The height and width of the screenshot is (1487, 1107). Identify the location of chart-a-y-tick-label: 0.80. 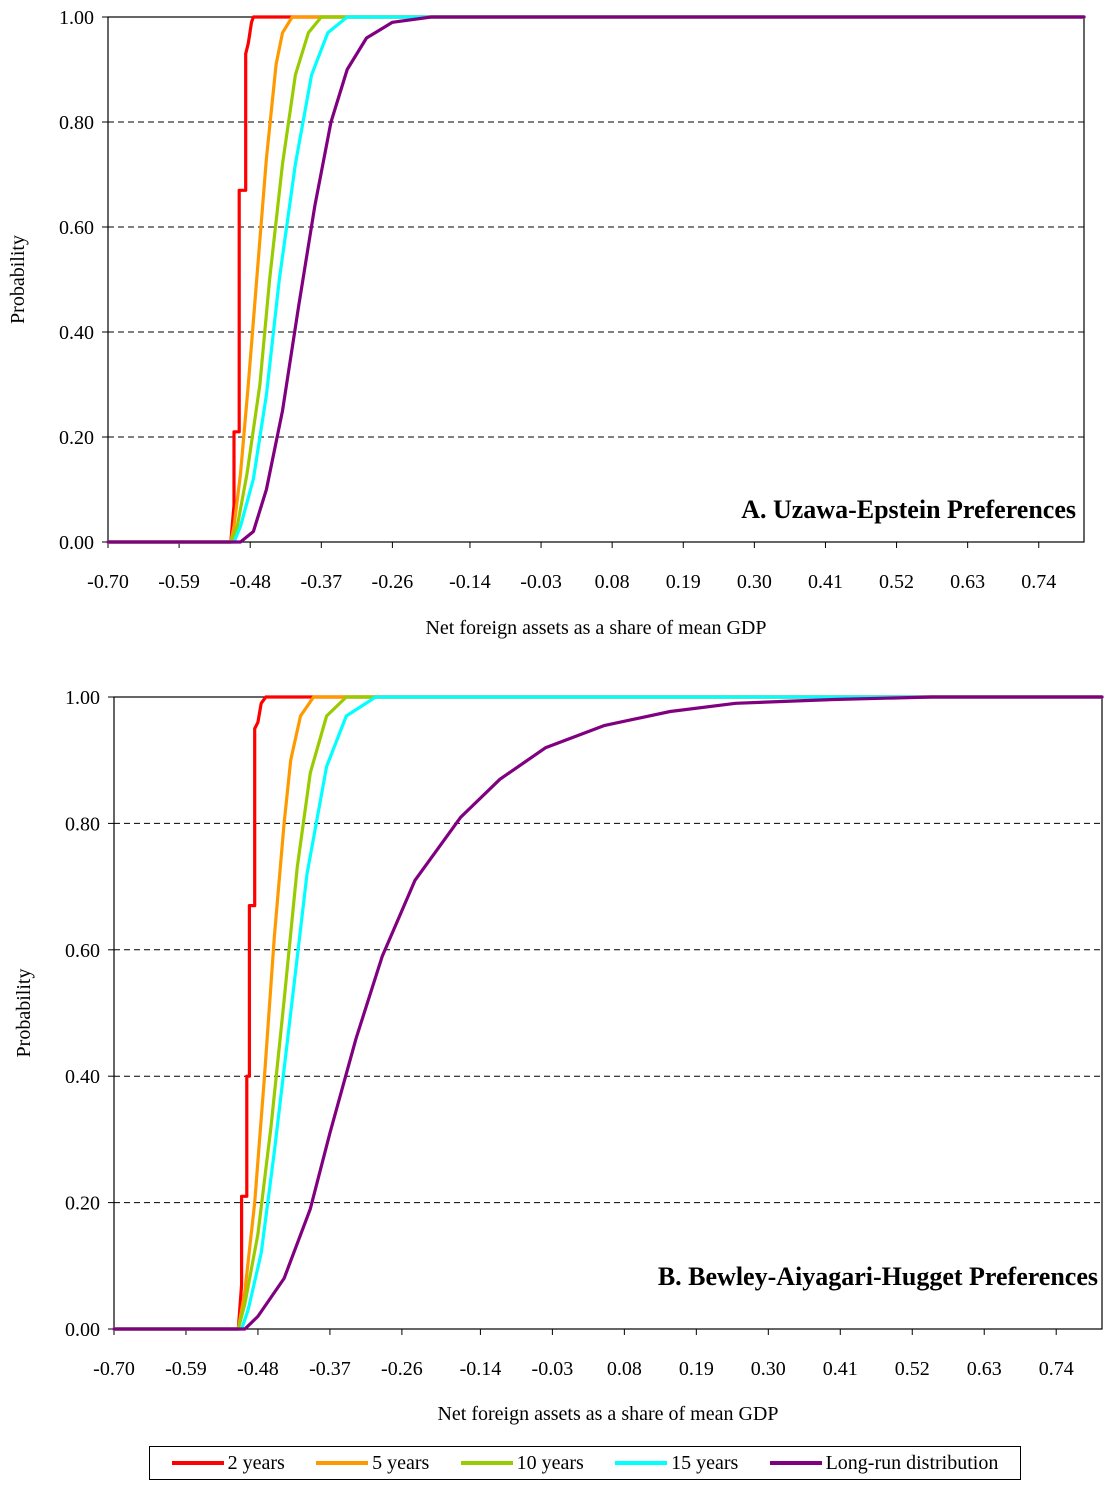
(76, 123).